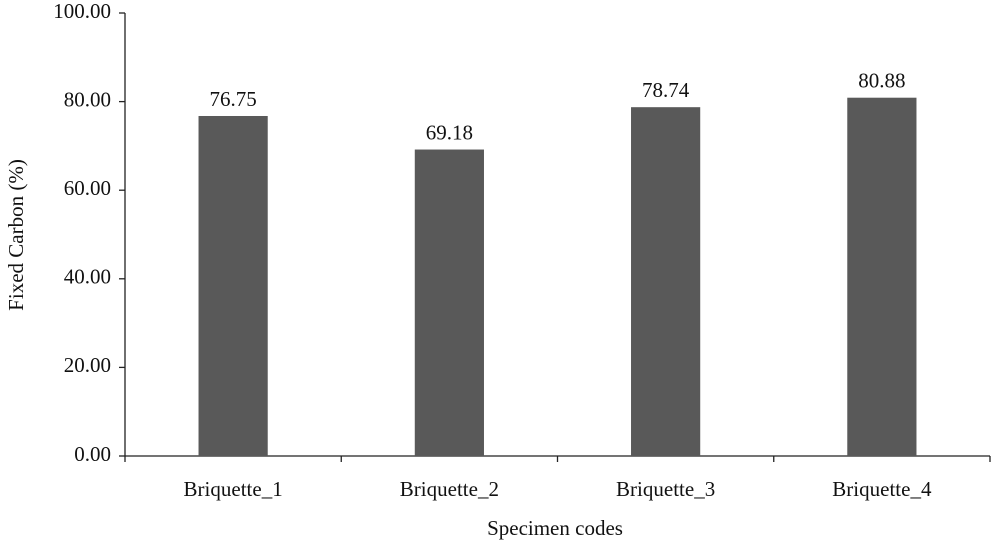 The height and width of the screenshot is (552, 1000). I want to click on y-tick-label: 40.00, so click(87, 277).